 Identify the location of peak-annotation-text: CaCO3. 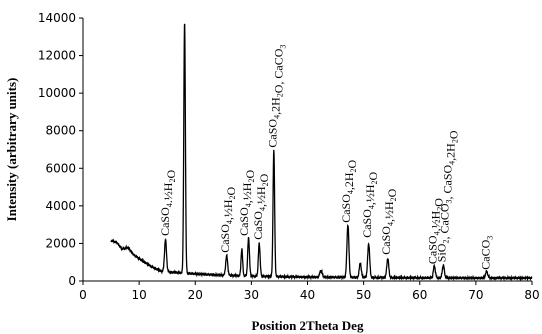
(486, 253).